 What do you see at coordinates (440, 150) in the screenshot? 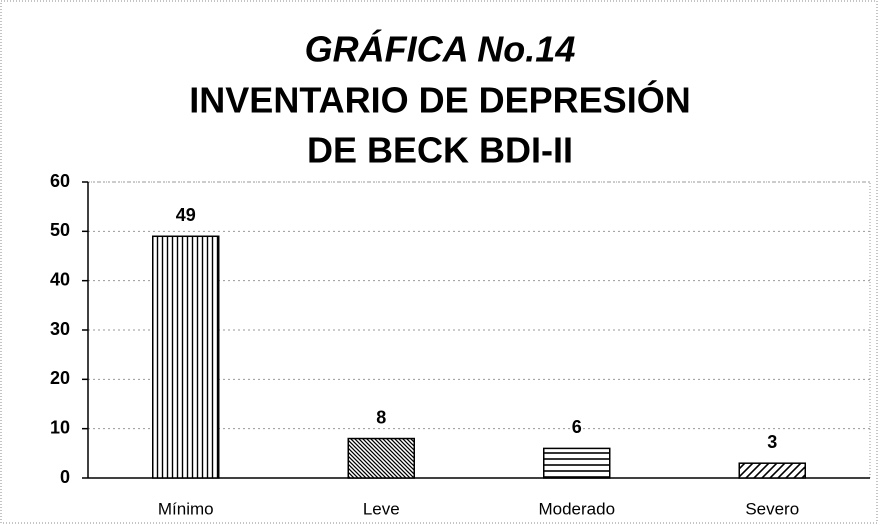
I see `chart-title: DE BECK BDI-II` at bounding box center [440, 150].